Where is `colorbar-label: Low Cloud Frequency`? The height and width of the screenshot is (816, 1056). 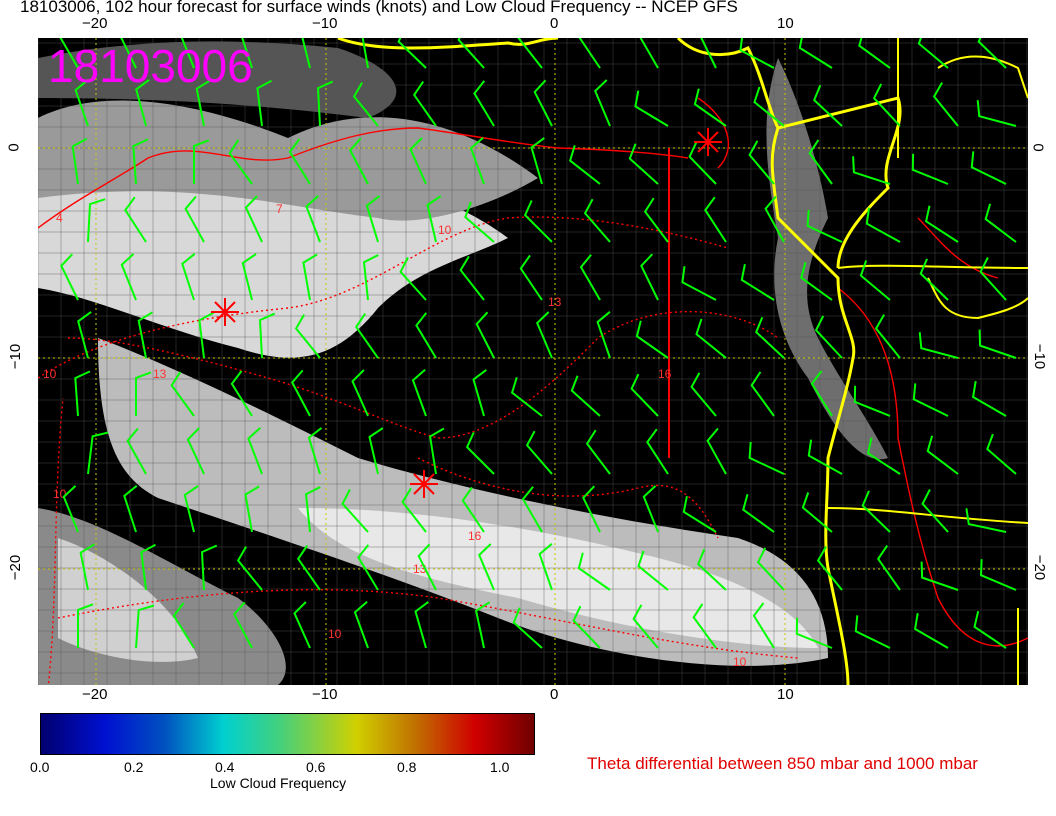 colorbar-label: Low Cloud Frequency is located at coordinates (278, 783).